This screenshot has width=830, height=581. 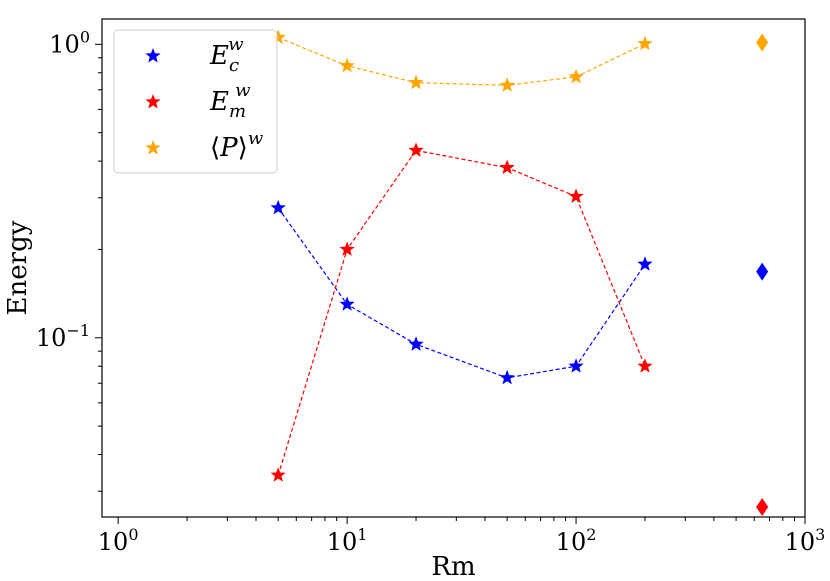 I want to click on y-tick-label: 10⁰, so click(x=69, y=42).